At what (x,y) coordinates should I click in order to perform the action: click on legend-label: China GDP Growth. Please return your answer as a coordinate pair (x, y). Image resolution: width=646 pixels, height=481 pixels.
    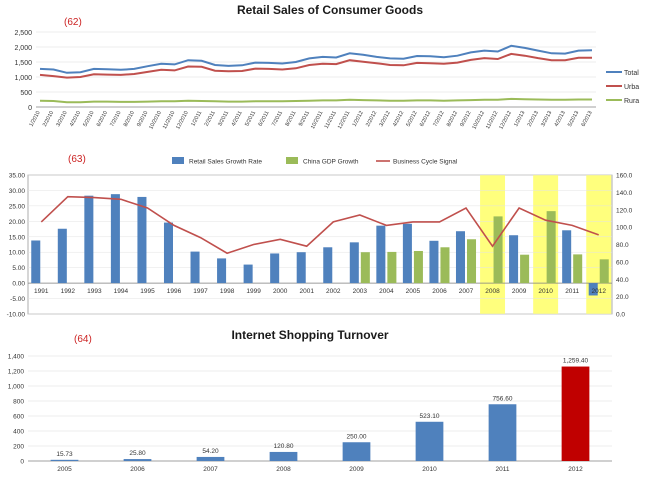
    Looking at the image, I should click on (331, 162).